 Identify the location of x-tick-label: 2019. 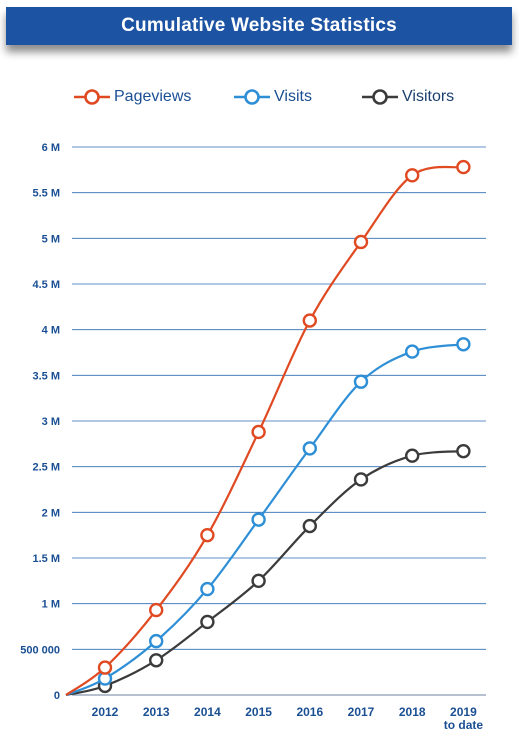
(463, 712).